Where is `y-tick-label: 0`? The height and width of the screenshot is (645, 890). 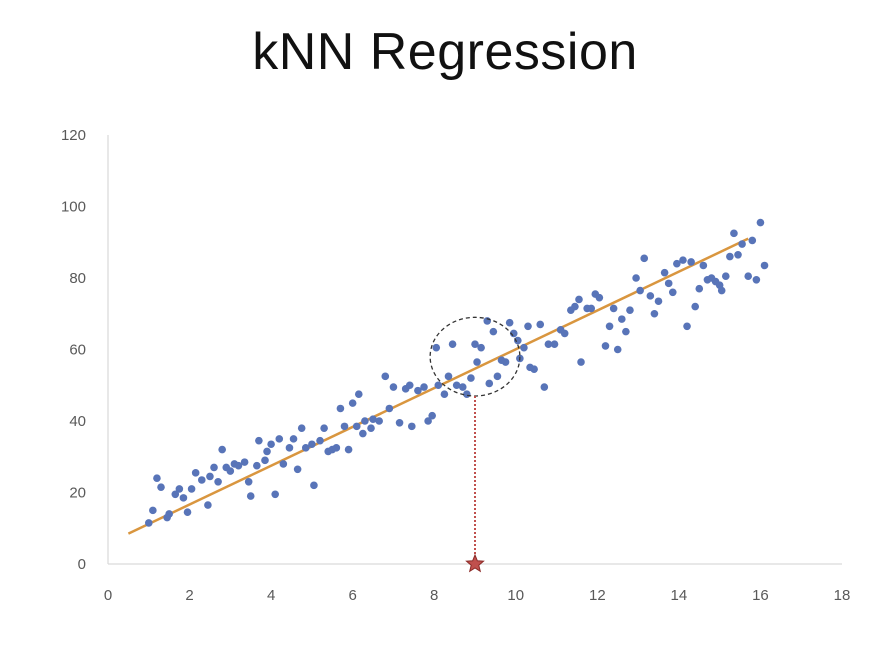 y-tick-label: 0 is located at coordinates (82, 564).